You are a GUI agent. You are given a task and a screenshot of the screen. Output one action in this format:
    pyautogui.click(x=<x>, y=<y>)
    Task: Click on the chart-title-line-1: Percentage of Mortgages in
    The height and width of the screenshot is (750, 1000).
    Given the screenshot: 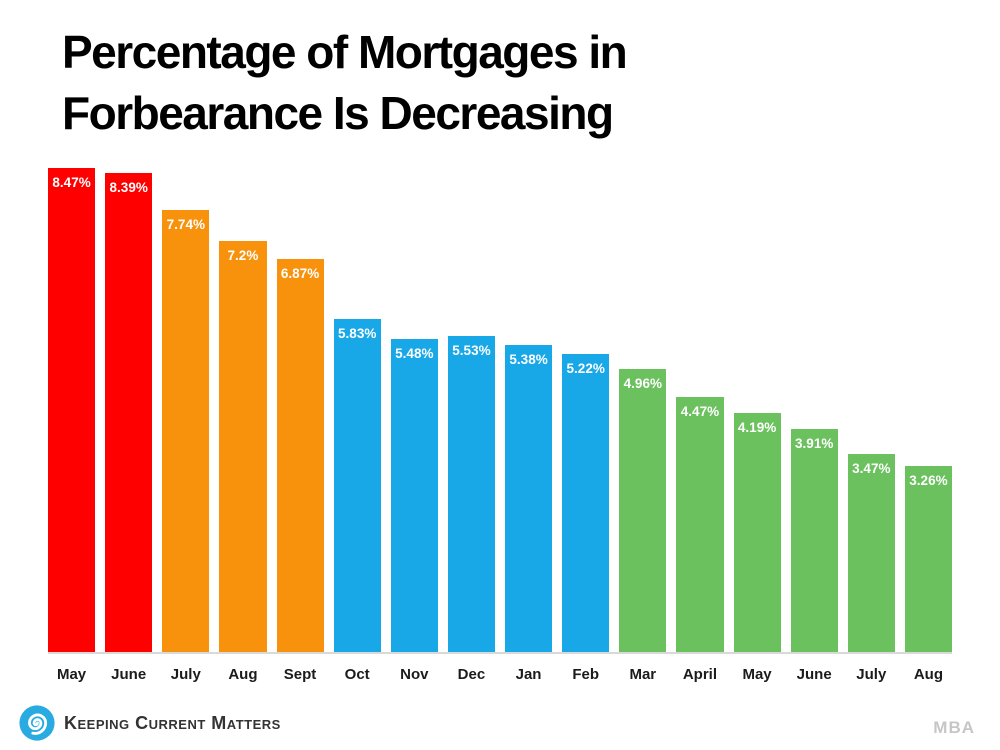 What is the action you would take?
    pyautogui.click(x=345, y=52)
    